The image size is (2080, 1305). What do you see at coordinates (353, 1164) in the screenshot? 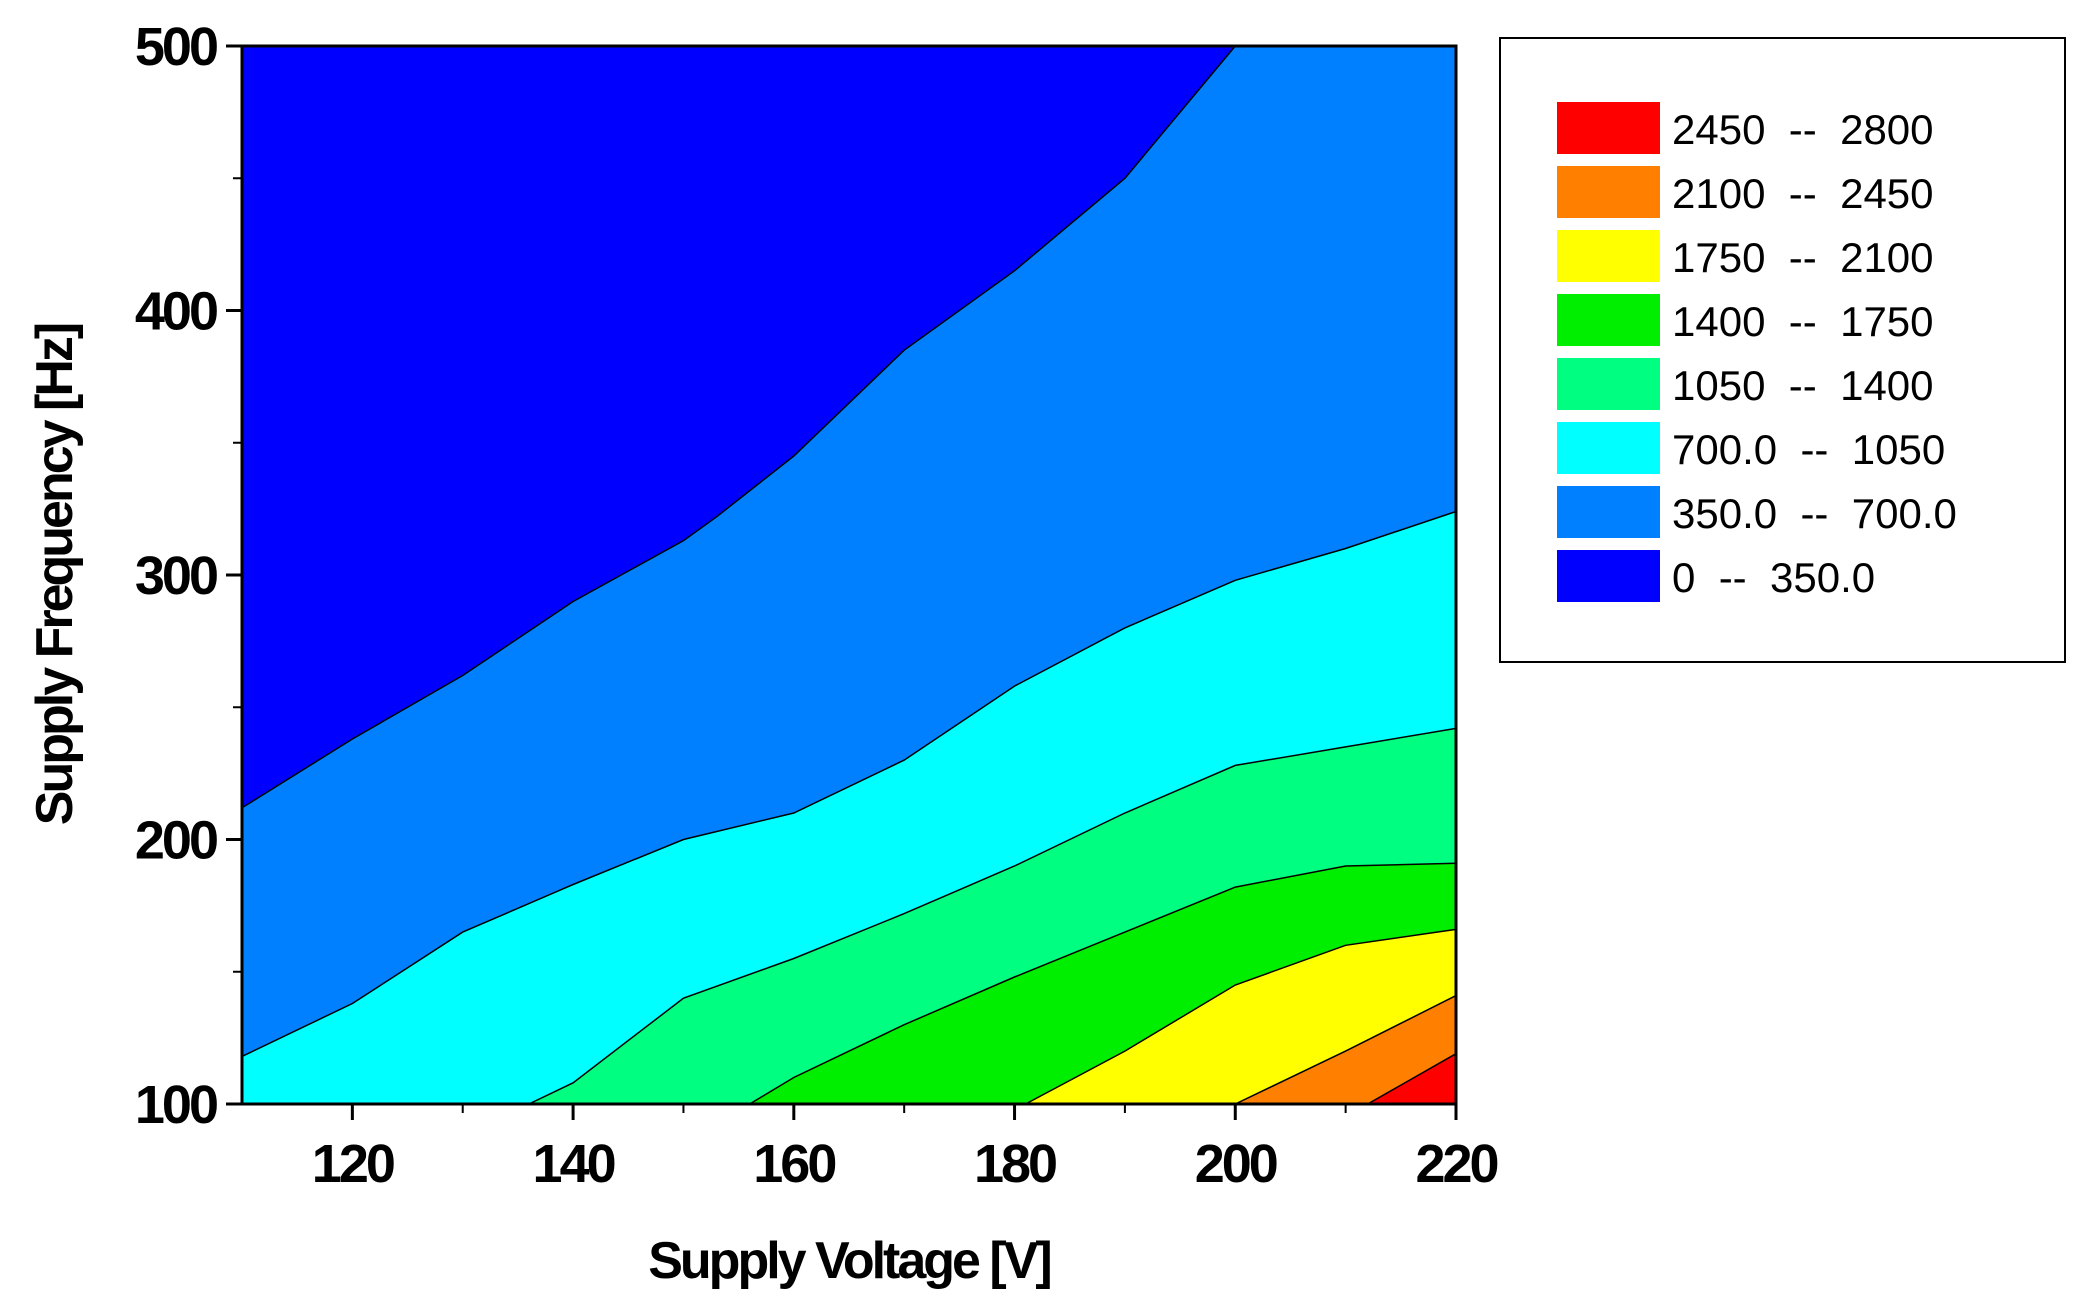
I see `x-tick-label: 120` at bounding box center [353, 1164].